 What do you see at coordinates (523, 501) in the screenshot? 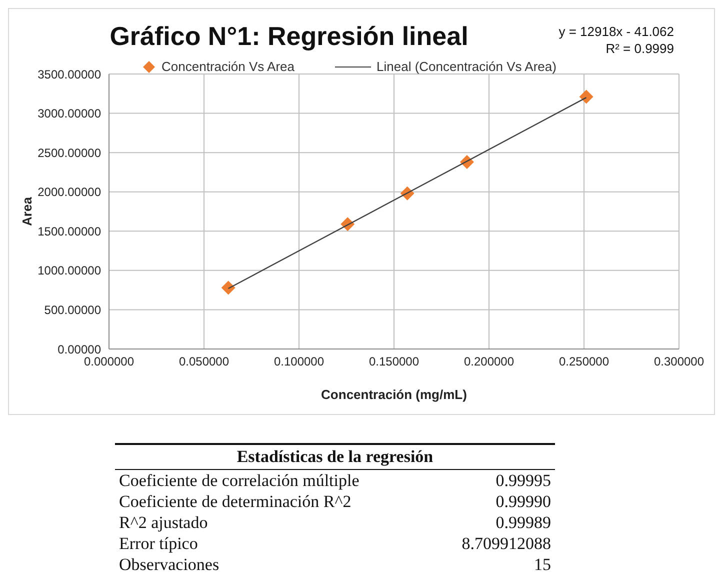
I see `text: 0.99990` at bounding box center [523, 501].